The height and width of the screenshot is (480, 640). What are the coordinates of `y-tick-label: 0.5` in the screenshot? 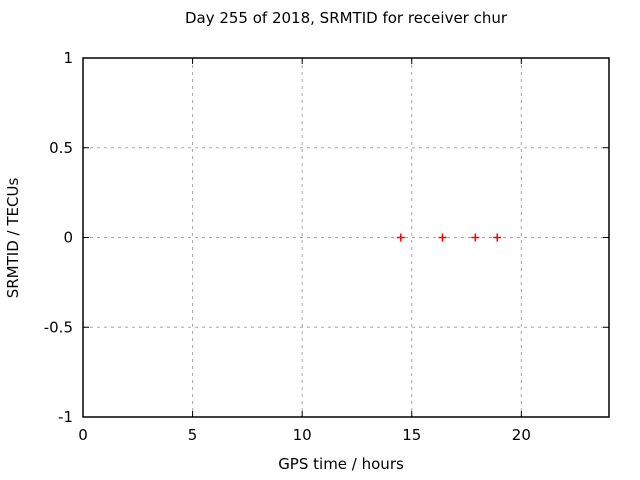 It's located at (61, 148).